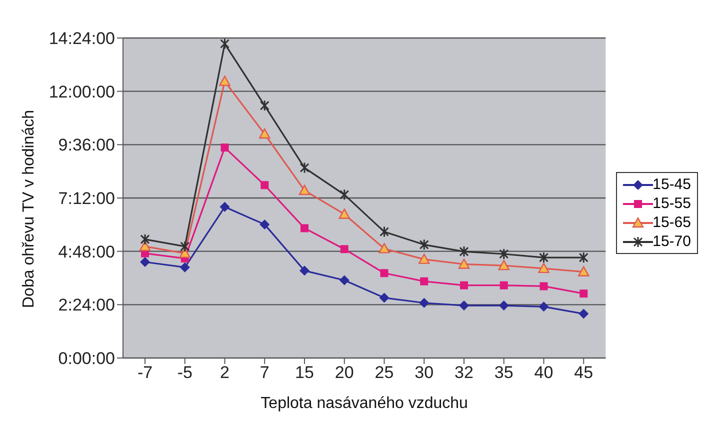 The height and width of the screenshot is (423, 714). What do you see at coordinates (304, 372) in the screenshot?
I see `x-tick-label: 15` at bounding box center [304, 372].